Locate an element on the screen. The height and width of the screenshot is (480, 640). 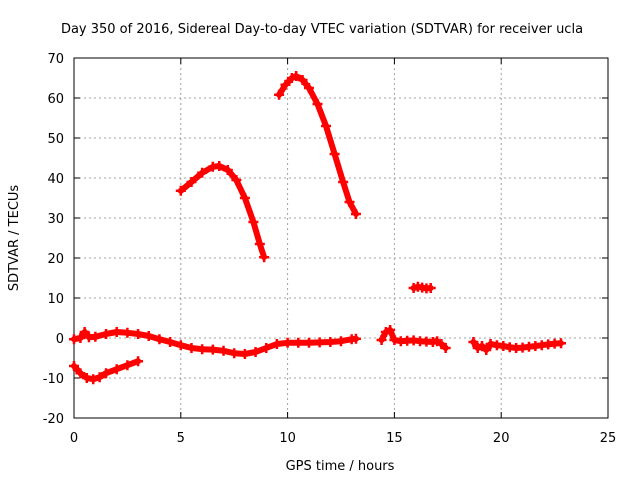
y-tick-label: 50 is located at coordinates (55, 139).